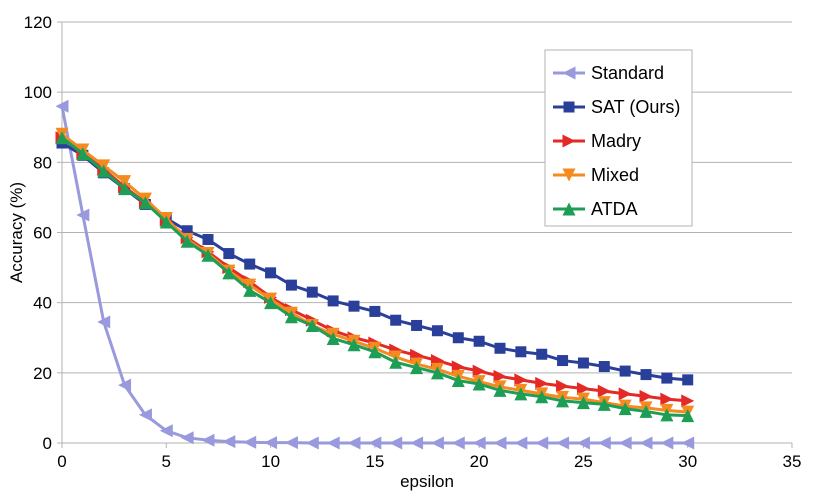  What do you see at coordinates (615, 175) in the screenshot?
I see `legend-label: Mixed` at bounding box center [615, 175].